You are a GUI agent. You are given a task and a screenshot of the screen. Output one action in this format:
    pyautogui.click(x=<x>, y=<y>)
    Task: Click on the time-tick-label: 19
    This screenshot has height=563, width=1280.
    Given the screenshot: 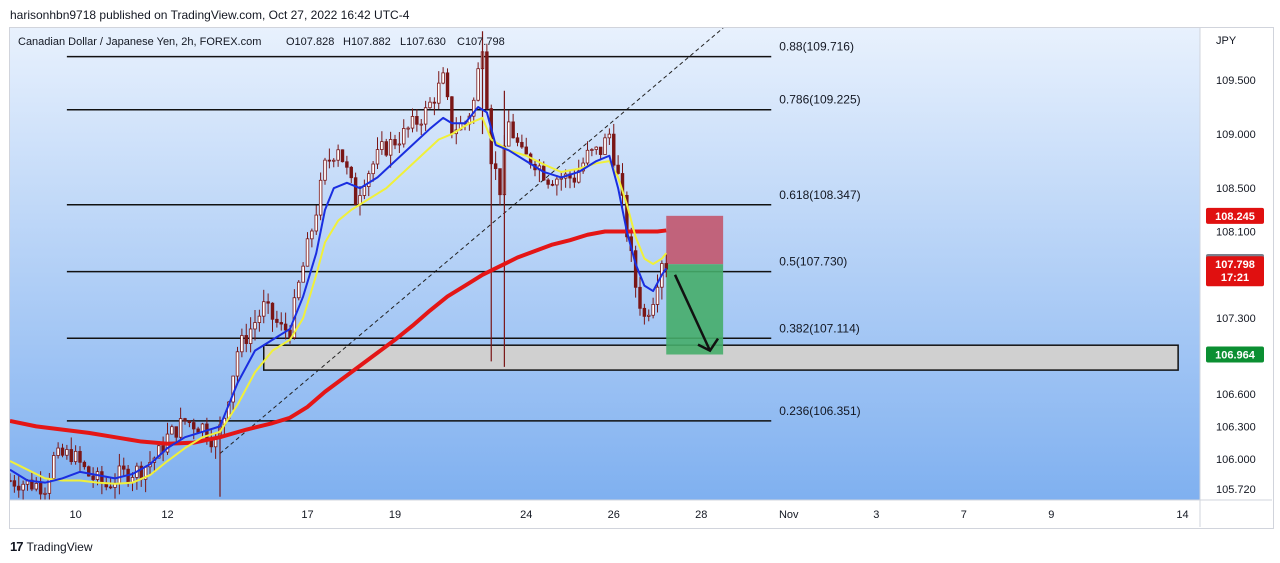 What is the action you would take?
    pyautogui.click(x=395, y=515)
    